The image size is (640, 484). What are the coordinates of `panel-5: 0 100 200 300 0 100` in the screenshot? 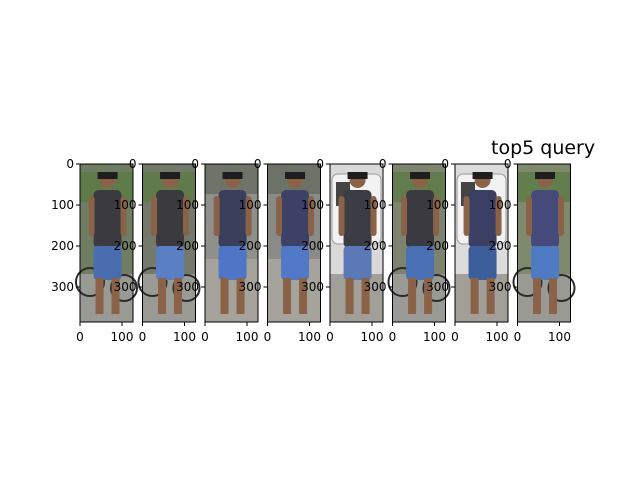 It's located at (342, 250).